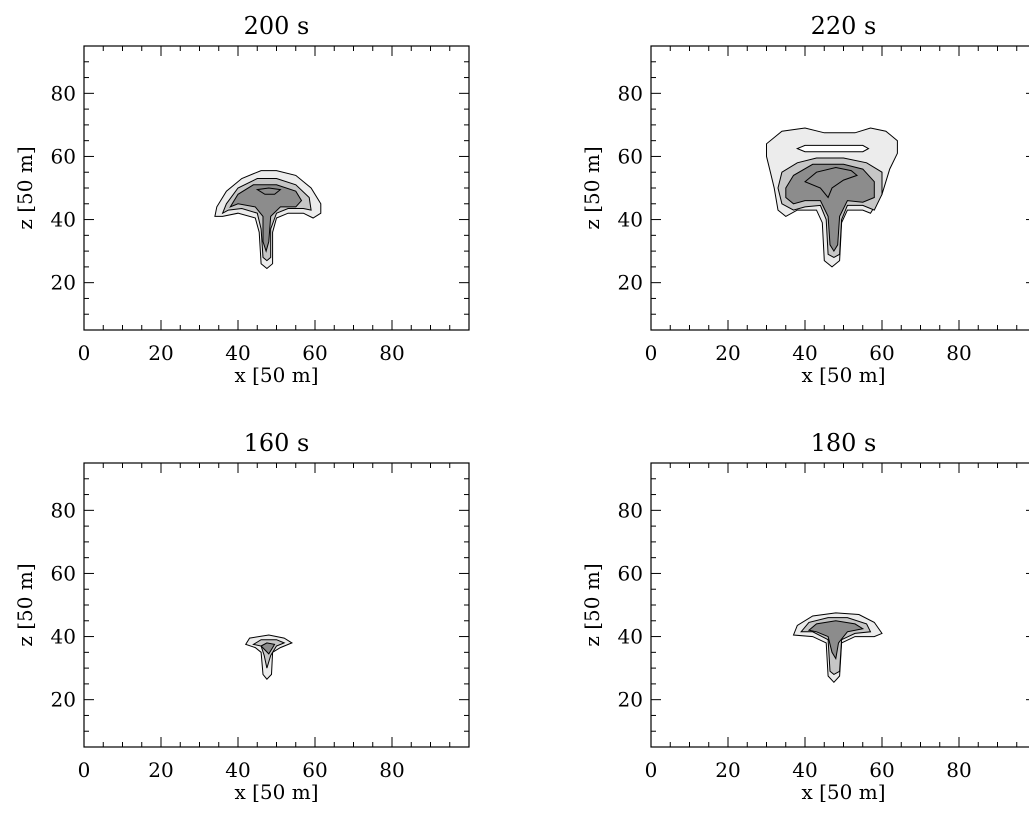  I want to click on panel-title: 180 s, so click(844, 443).